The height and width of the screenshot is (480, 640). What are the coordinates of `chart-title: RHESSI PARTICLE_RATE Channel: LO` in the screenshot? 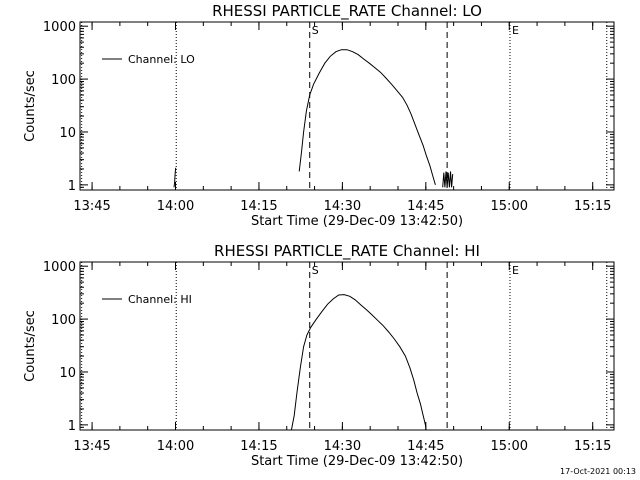 It's located at (347, 11).